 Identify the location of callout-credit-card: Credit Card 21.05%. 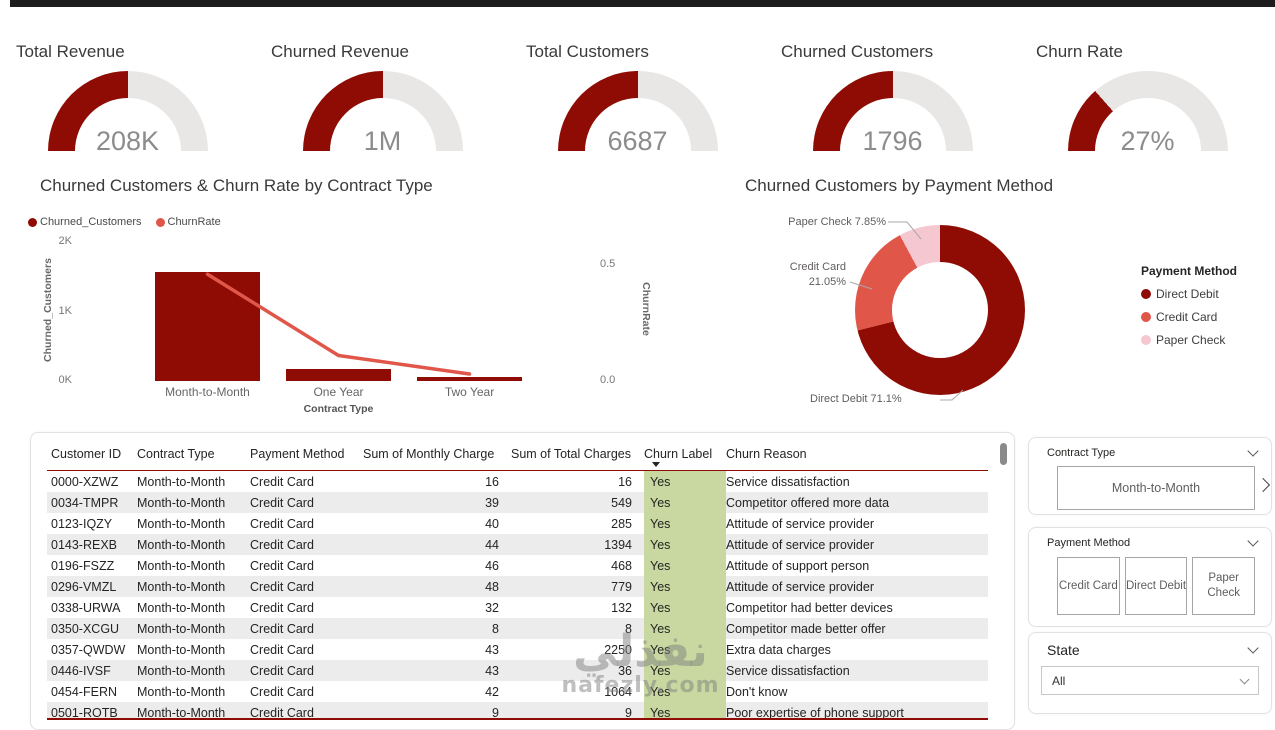
(783, 275).